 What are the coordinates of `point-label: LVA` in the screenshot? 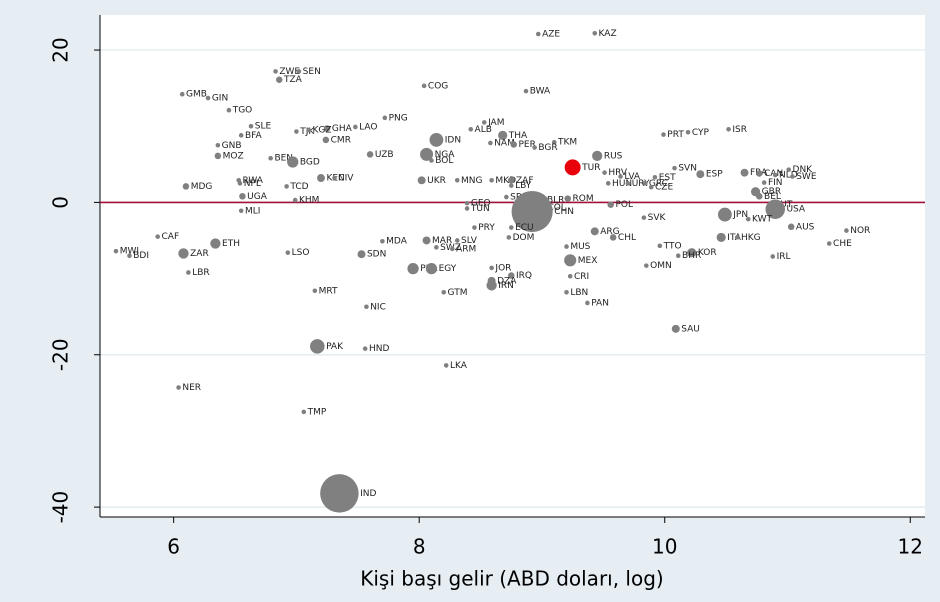 It's located at (632, 177).